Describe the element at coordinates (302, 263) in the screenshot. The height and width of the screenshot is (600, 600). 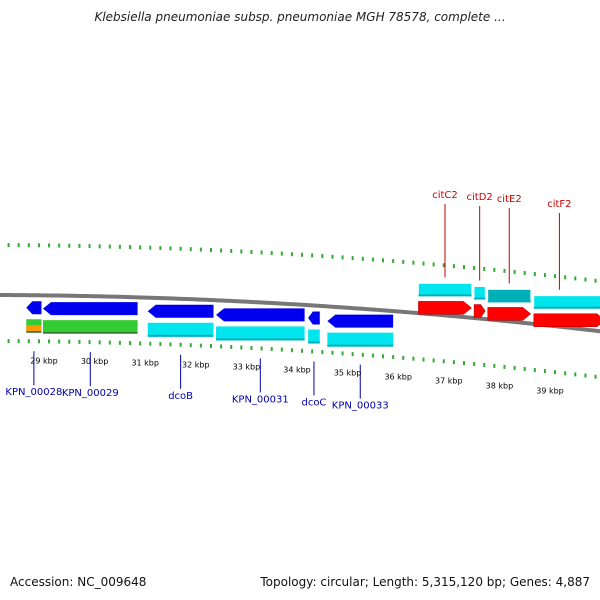
I see `upper-tick-track` at that location.